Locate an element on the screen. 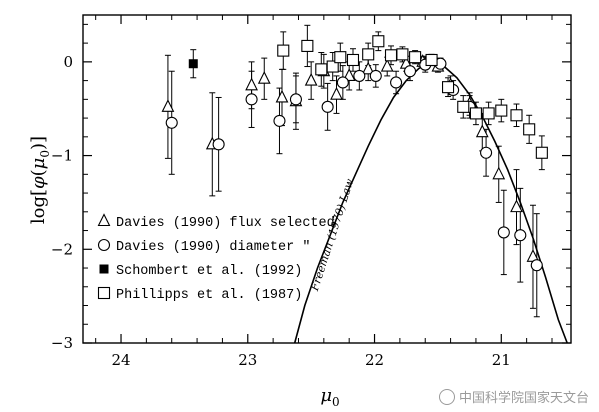 The image size is (599, 412). x-tick-label: 23 is located at coordinates (247, 360).